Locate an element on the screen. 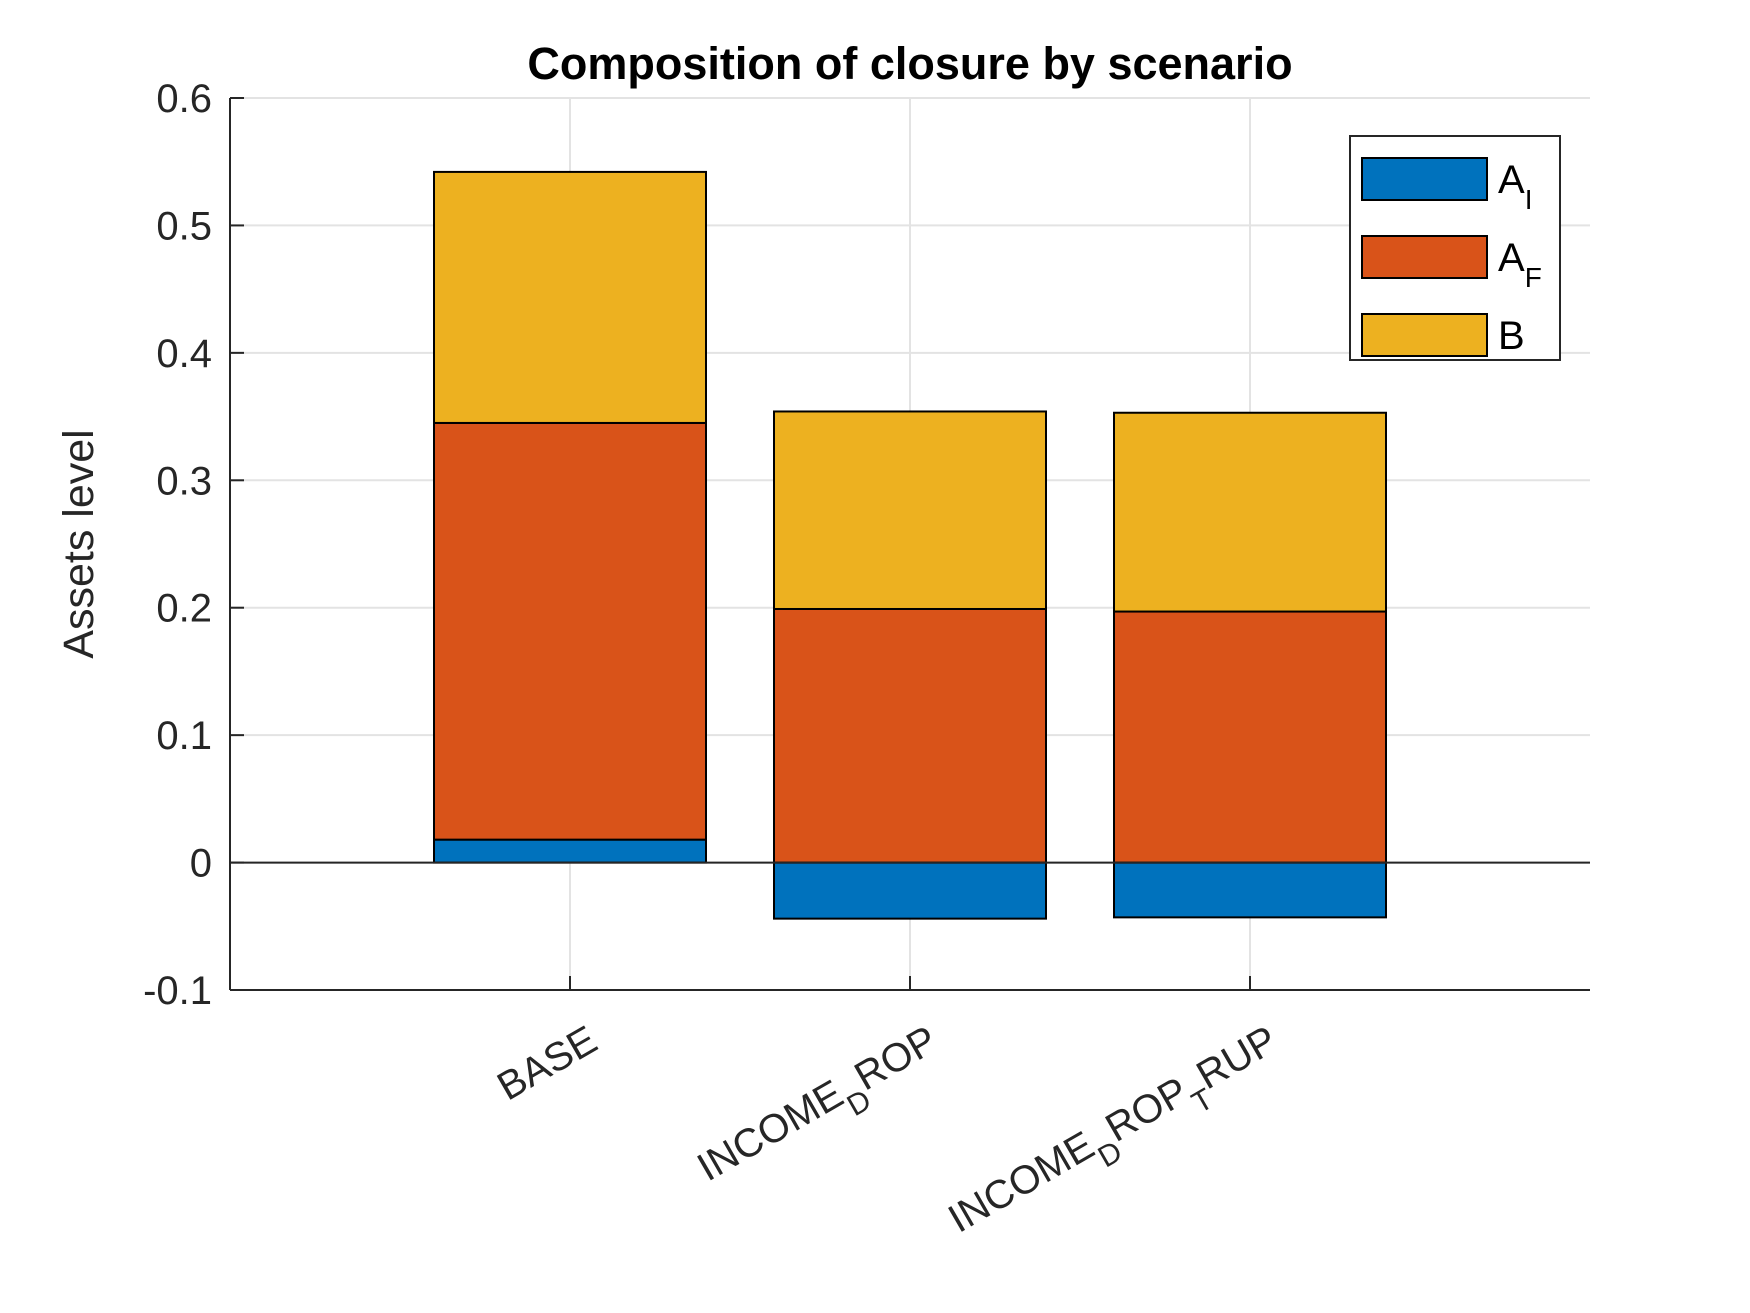 This screenshot has height=1313, width=1750. y-tick-label: 0.2 is located at coordinates (184, 609).